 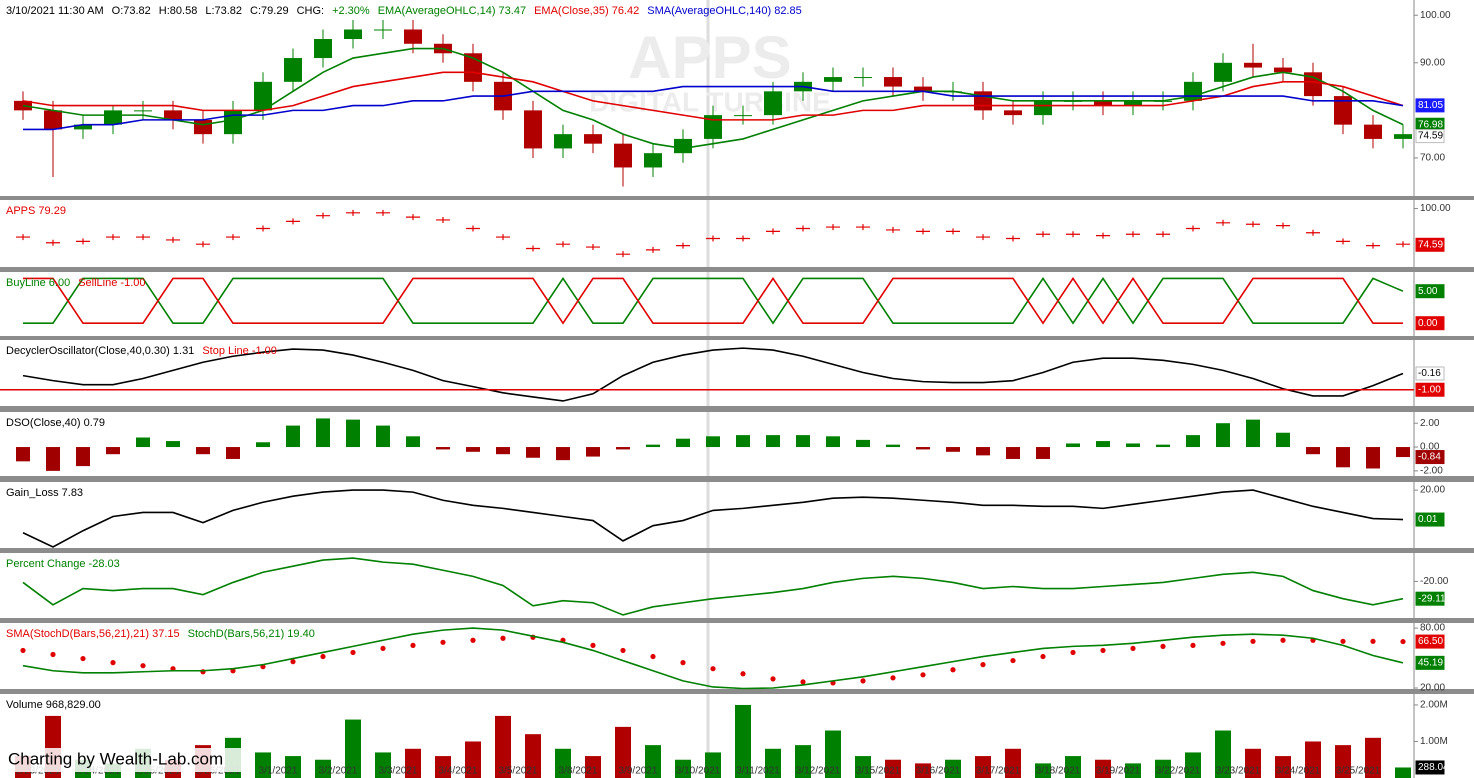 I want to click on legend-item: SMA(AverageOHLC,140) 82.85, so click(x=724, y=11).